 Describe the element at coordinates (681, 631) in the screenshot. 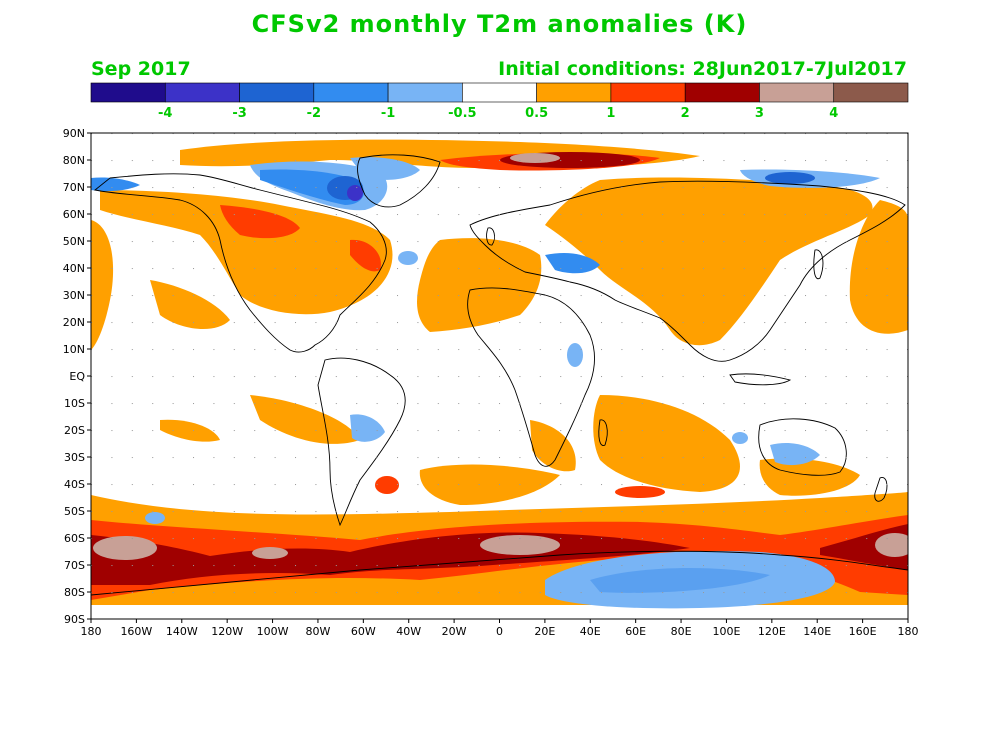

I see `lon-tick-label: 80E` at that location.